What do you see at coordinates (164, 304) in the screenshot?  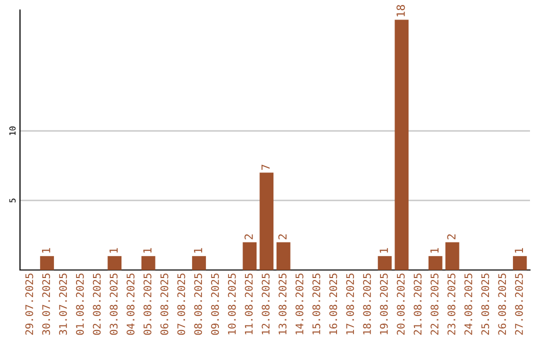 I see `x-tick-label: 06.08.2025` at bounding box center [164, 304].